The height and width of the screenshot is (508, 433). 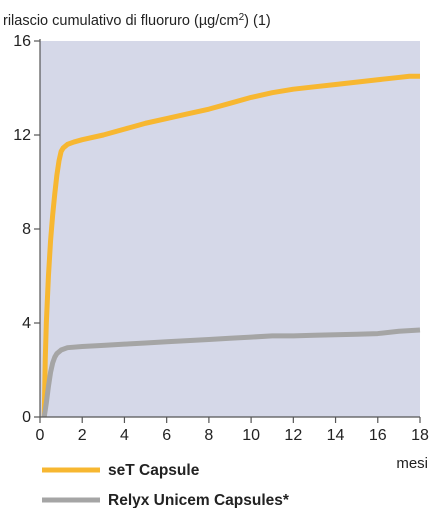 What do you see at coordinates (208, 435) in the screenshot?
I see `x-tick-label: 8` at bounding box center [208, 435].